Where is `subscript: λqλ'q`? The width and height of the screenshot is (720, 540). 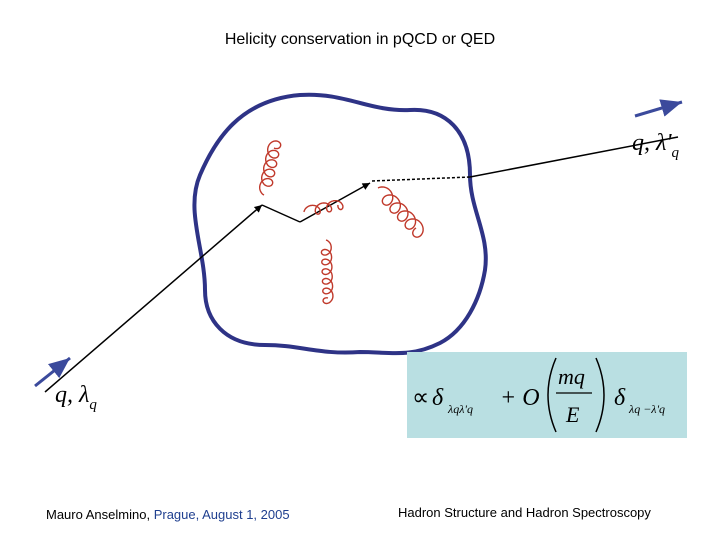 subscript: λqλ'q is located at coordinates (460, 409).